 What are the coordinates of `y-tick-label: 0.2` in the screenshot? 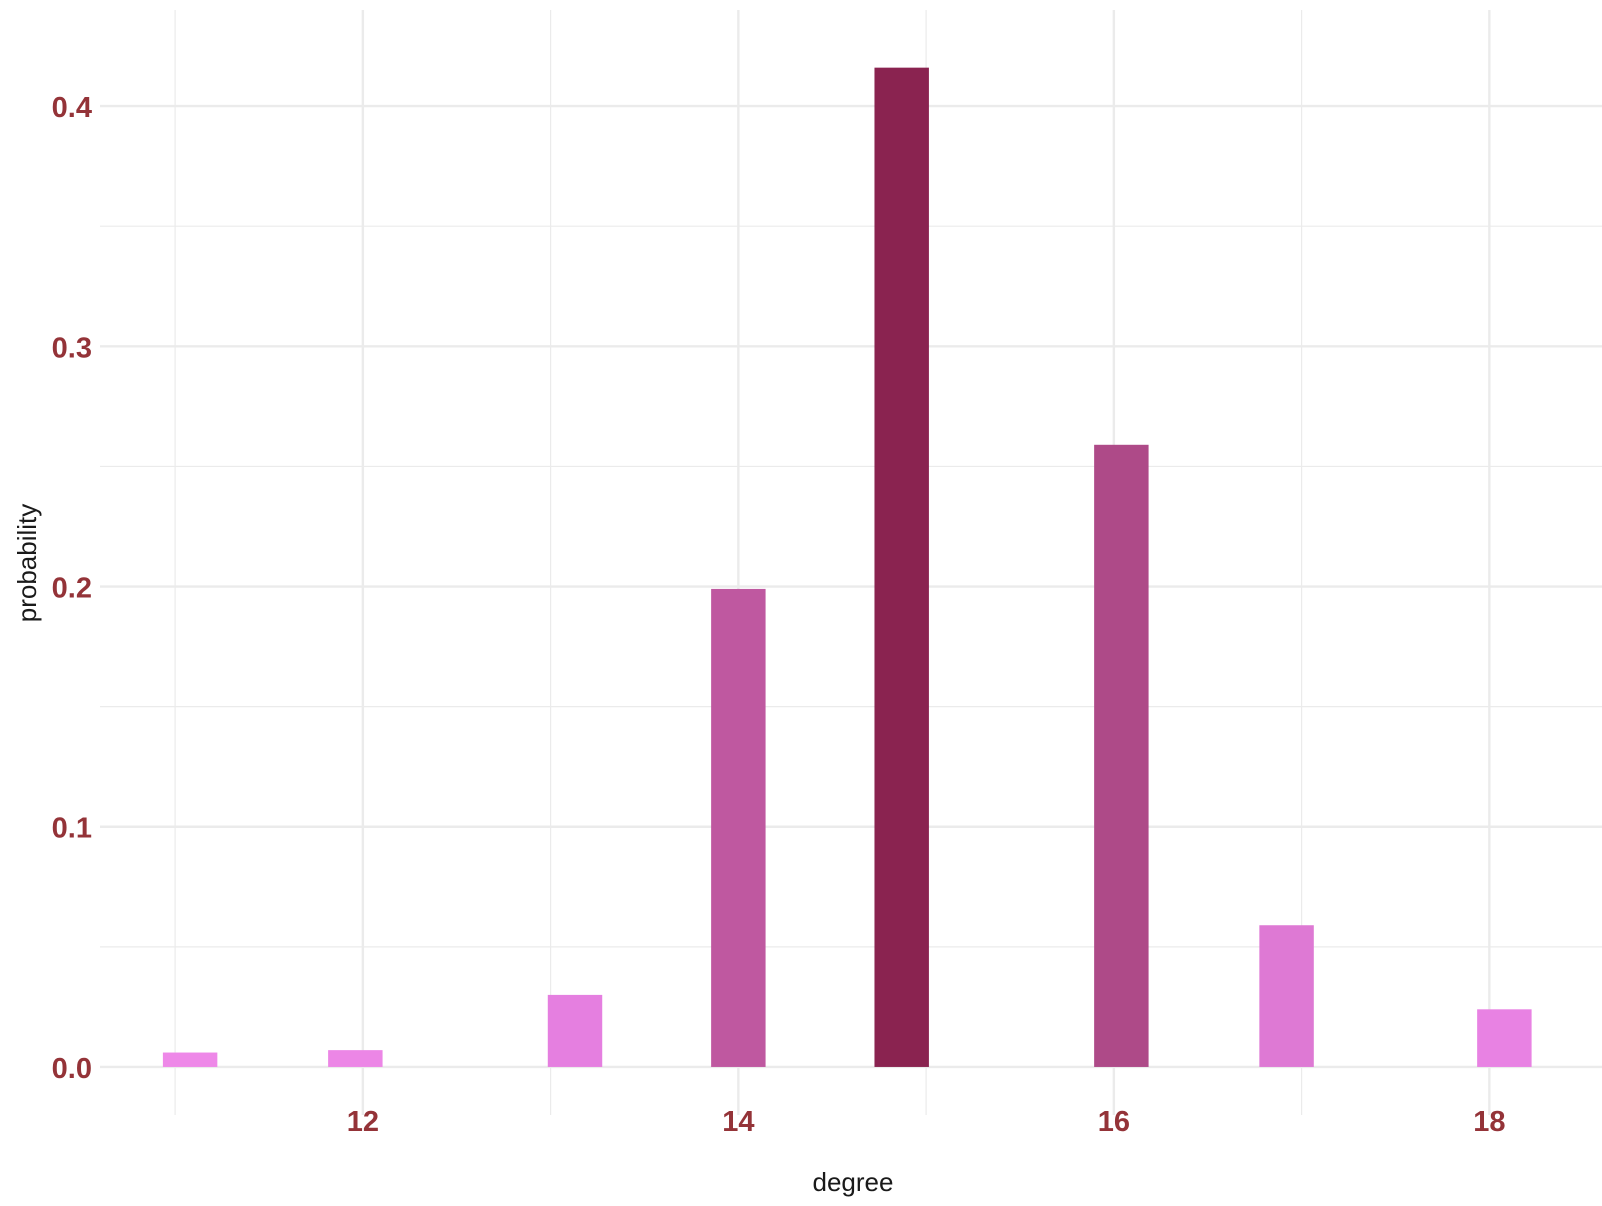 It's located at (72, 589).